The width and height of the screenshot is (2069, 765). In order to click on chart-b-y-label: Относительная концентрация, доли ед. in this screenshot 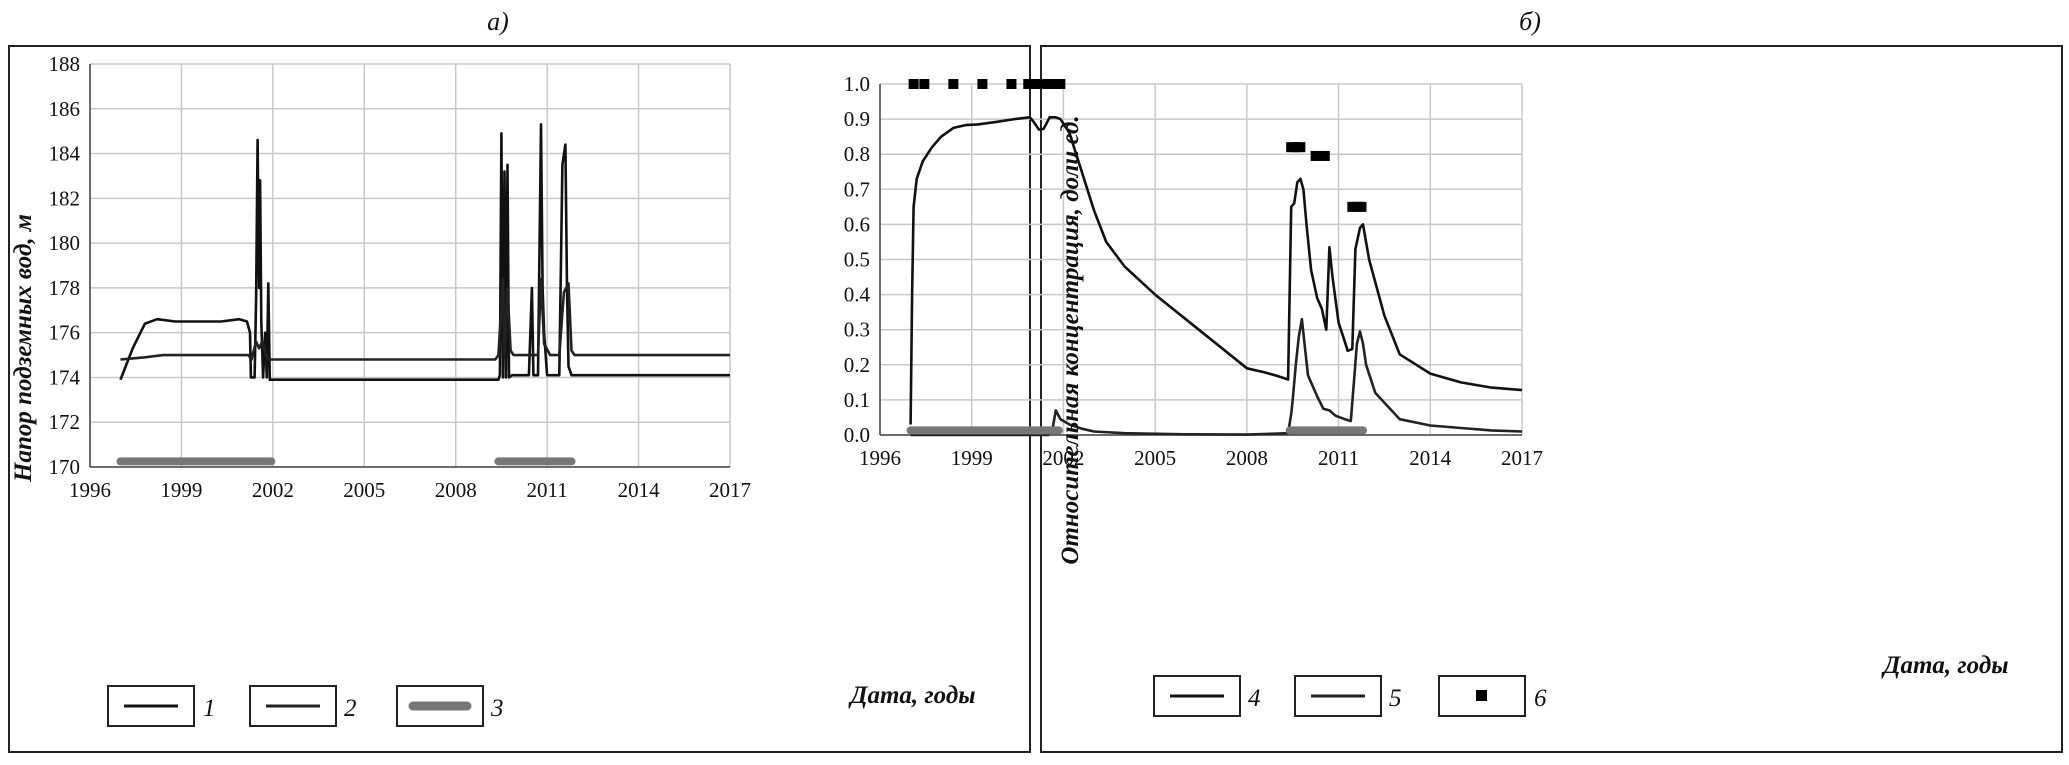, I will do `click(1070, 339)`.